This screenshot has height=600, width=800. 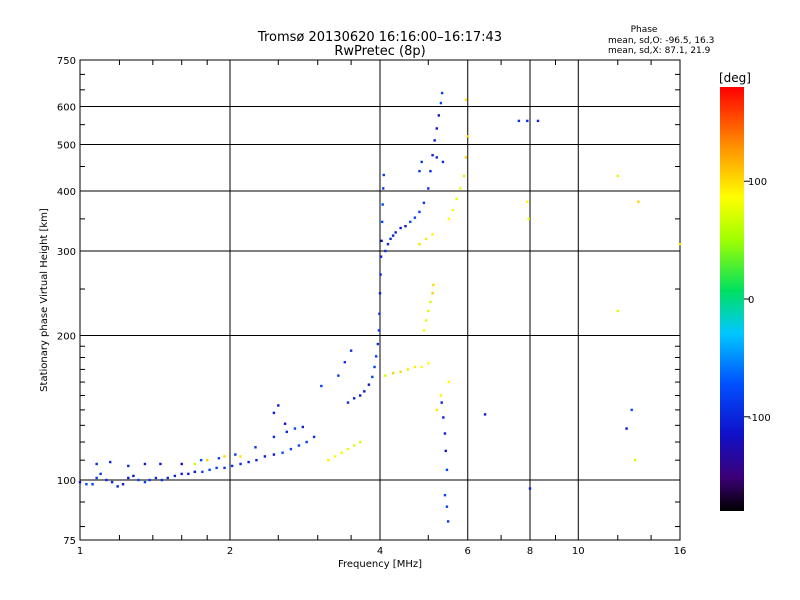 What do you see at coordinates (80, 551) in the screenshot?
I see `x-tick-label: 1` at bounding box center [80, 551].